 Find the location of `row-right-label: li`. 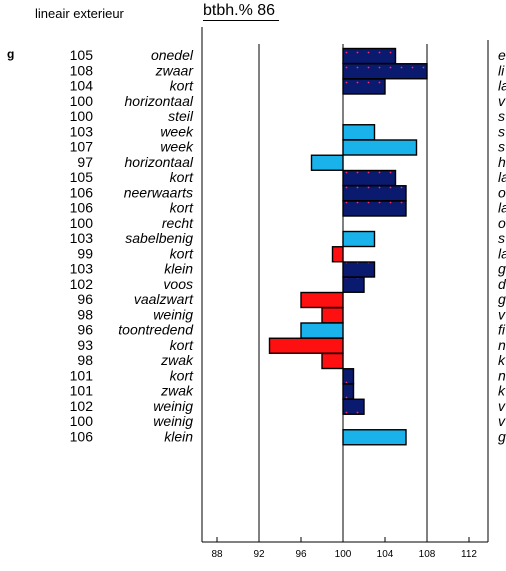

row-right-label: li is located at coordinates (501, 70).